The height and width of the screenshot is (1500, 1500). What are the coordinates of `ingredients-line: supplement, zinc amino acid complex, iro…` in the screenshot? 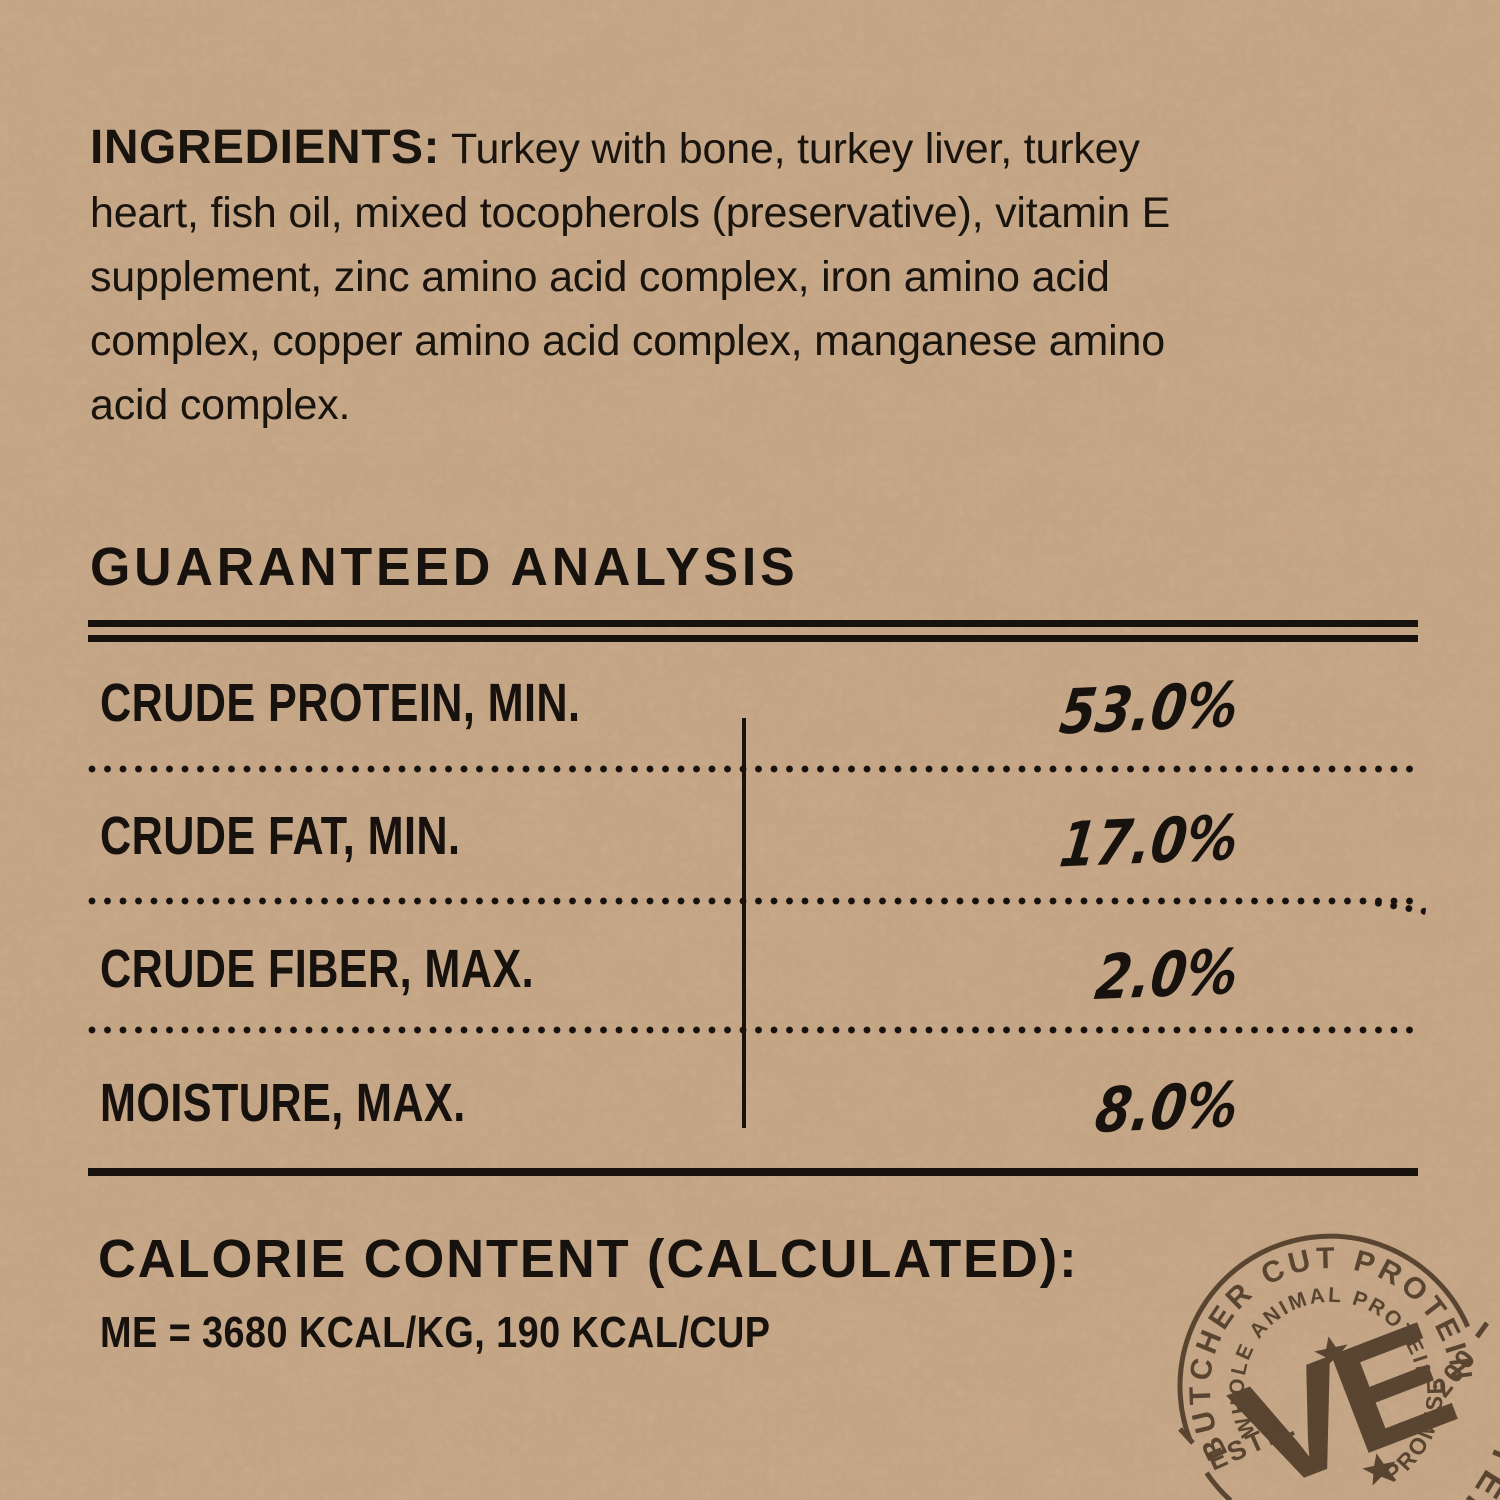 It's located at (600, 277).